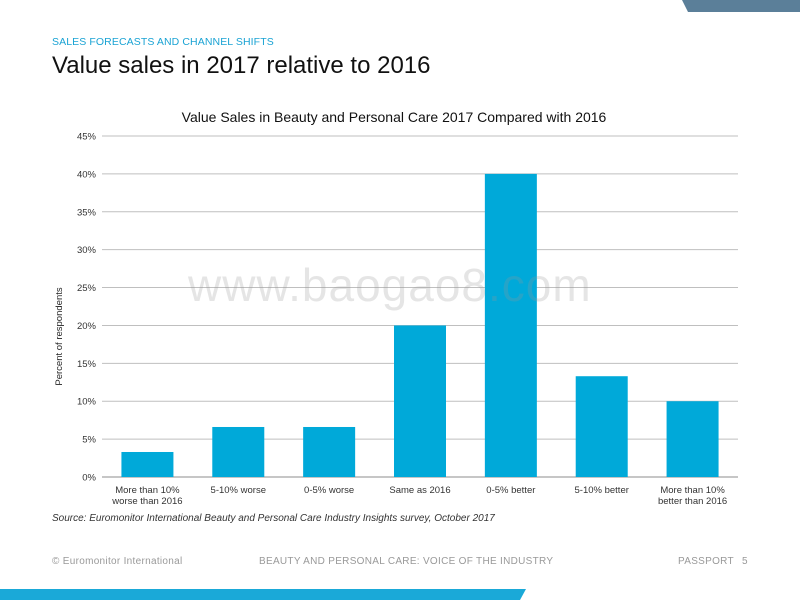 The image size is (800, 600). What do you see at coordinates (87, 402) in the screenshot?
I see `y-tick-label: 10%` at bounding box center [87, 402].